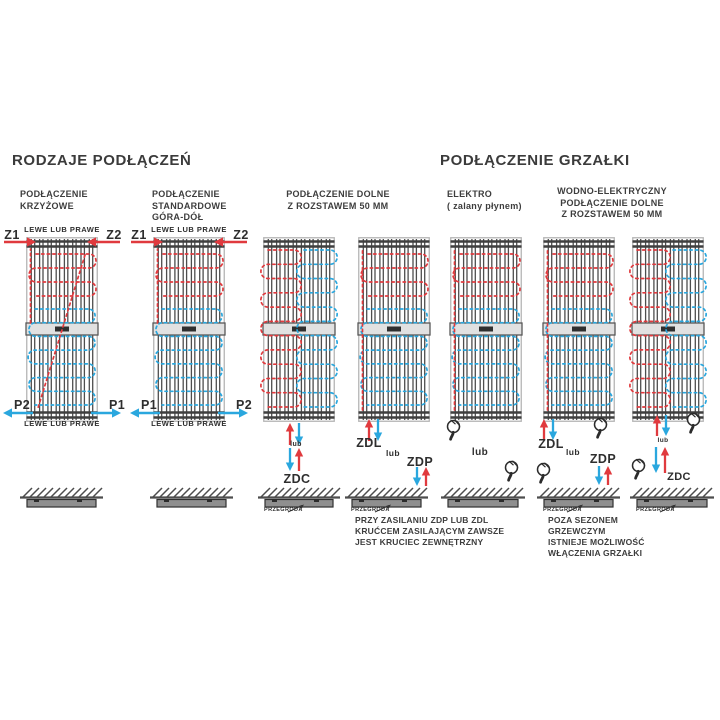  Describe the element at coordinates (102, 160) in the screenshot. I see `section-title-connection-types: RODZAJE PODŁĄCZEŃ` at that location.